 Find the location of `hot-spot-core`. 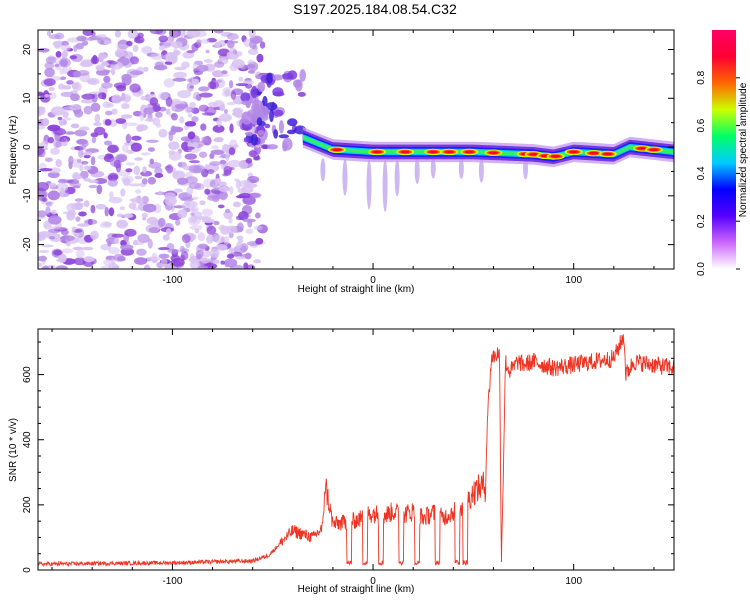

hot-spot-core is located at coordinates (433, 152).